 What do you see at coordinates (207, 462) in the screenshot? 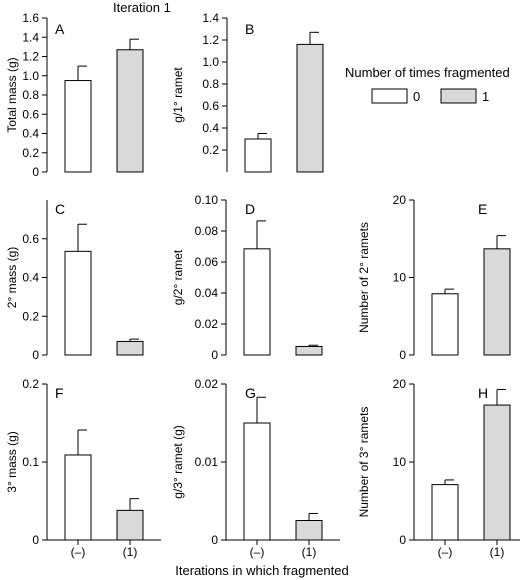
I see `y-tick-label: 0.01` at bounding box center [207, 462].